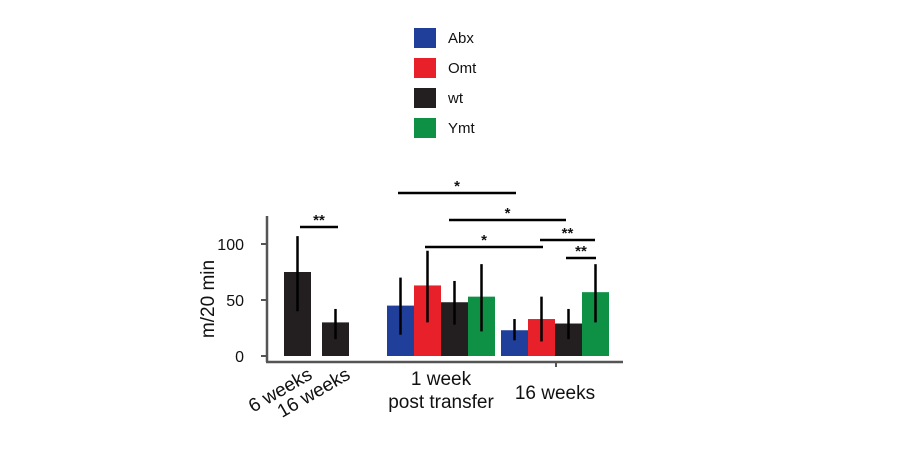  What do you see at coordinates (446, 296) in the screenshot?
I see `bars` at bounding box center [446, 296].